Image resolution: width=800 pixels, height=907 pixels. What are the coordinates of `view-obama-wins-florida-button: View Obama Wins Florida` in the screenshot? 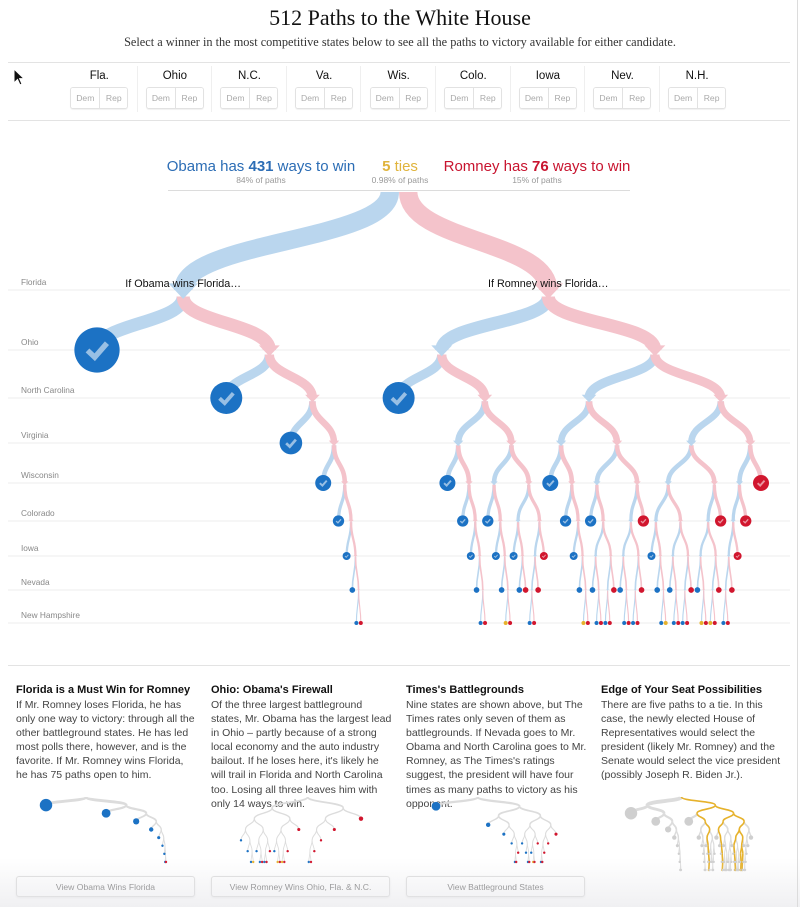 It's located at (105, 886).